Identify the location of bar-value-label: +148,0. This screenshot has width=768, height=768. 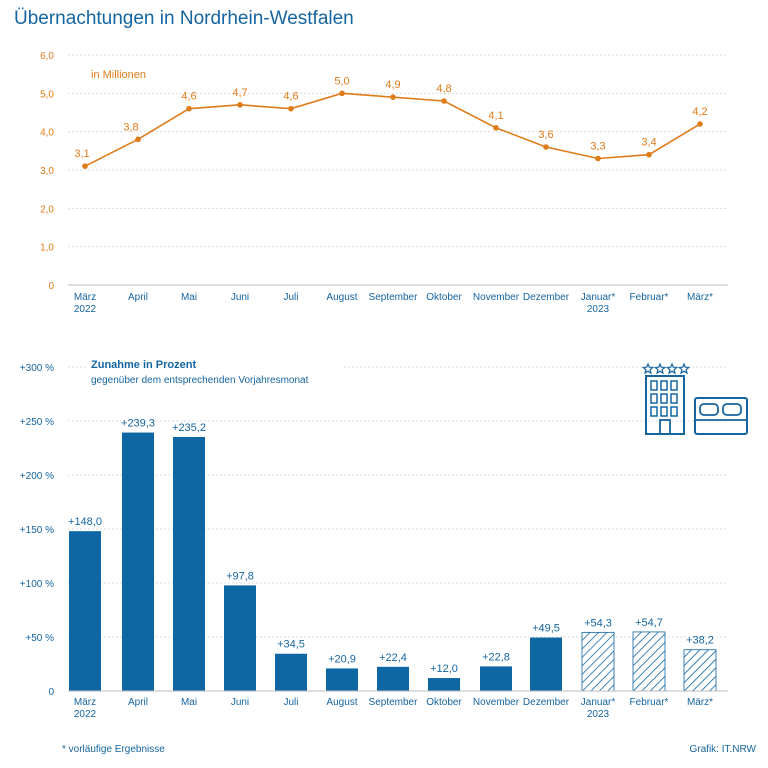
(85, 522).